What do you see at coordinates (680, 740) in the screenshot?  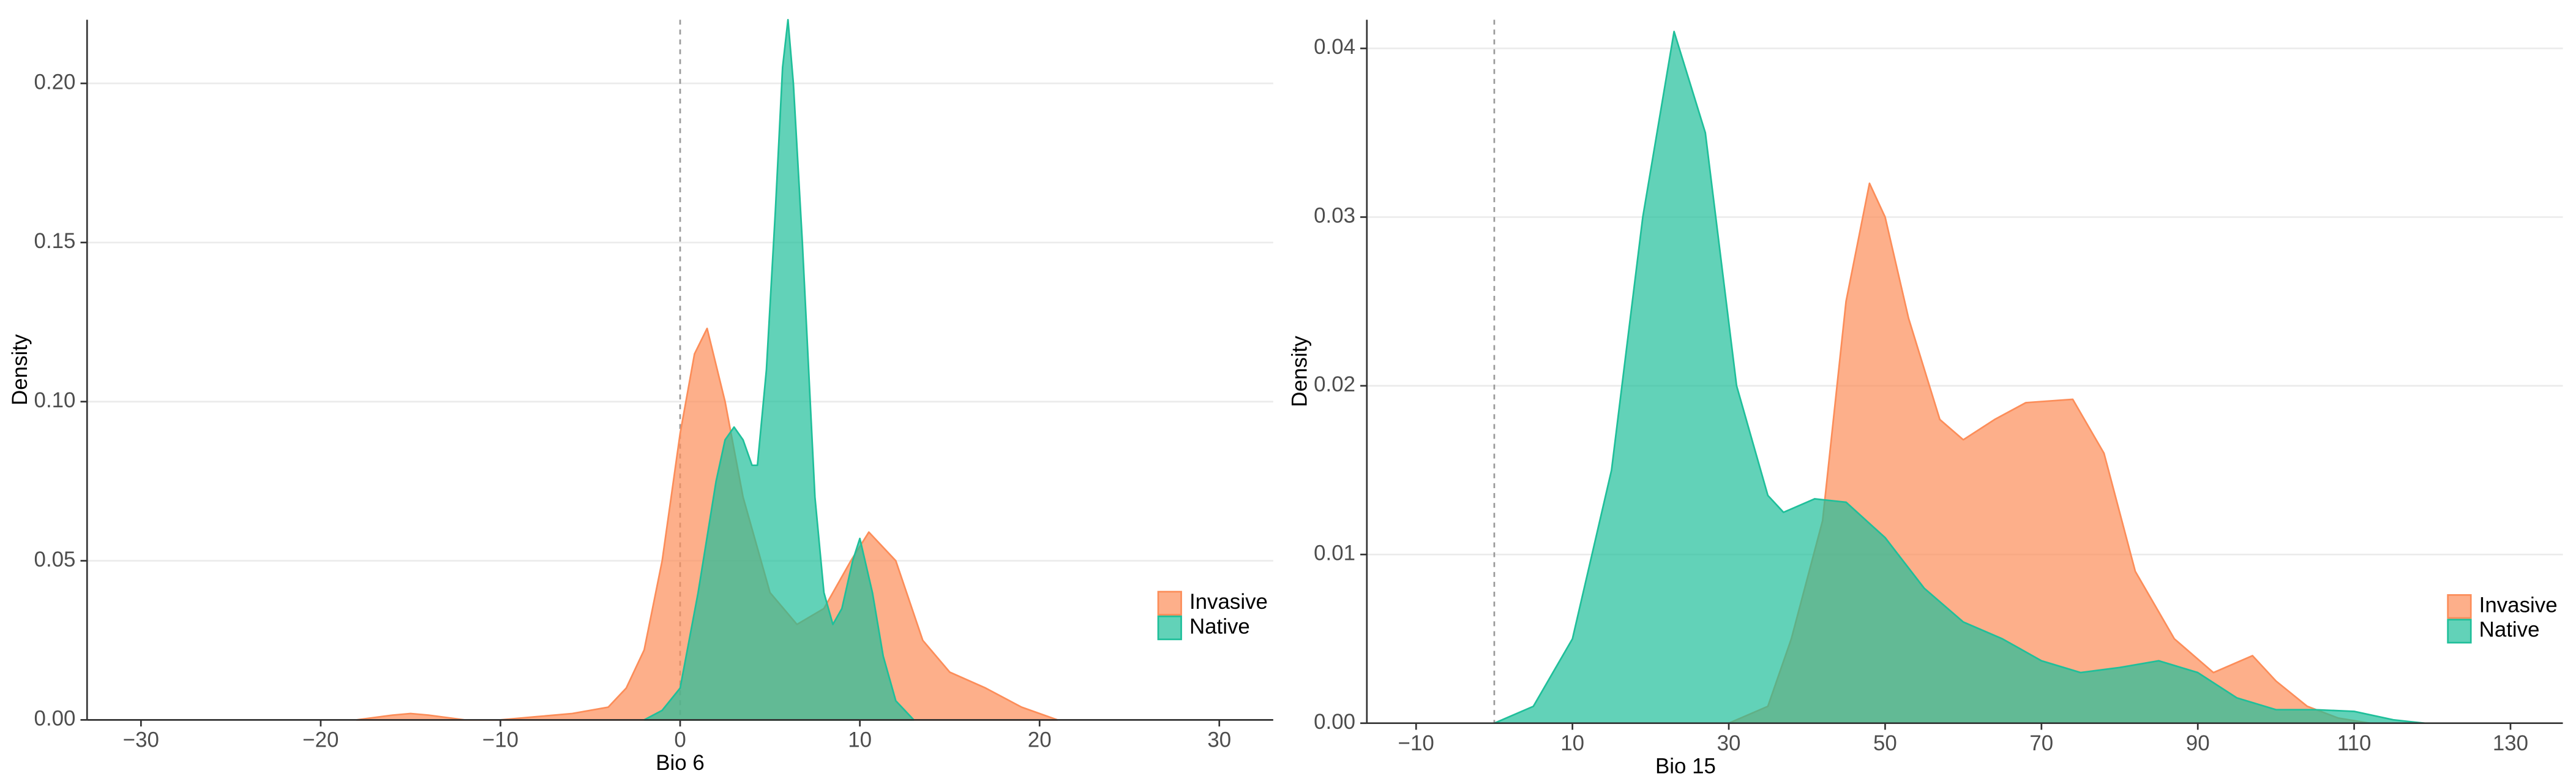 I see `x-tick-label: 0` at bounding box center [680, 740].